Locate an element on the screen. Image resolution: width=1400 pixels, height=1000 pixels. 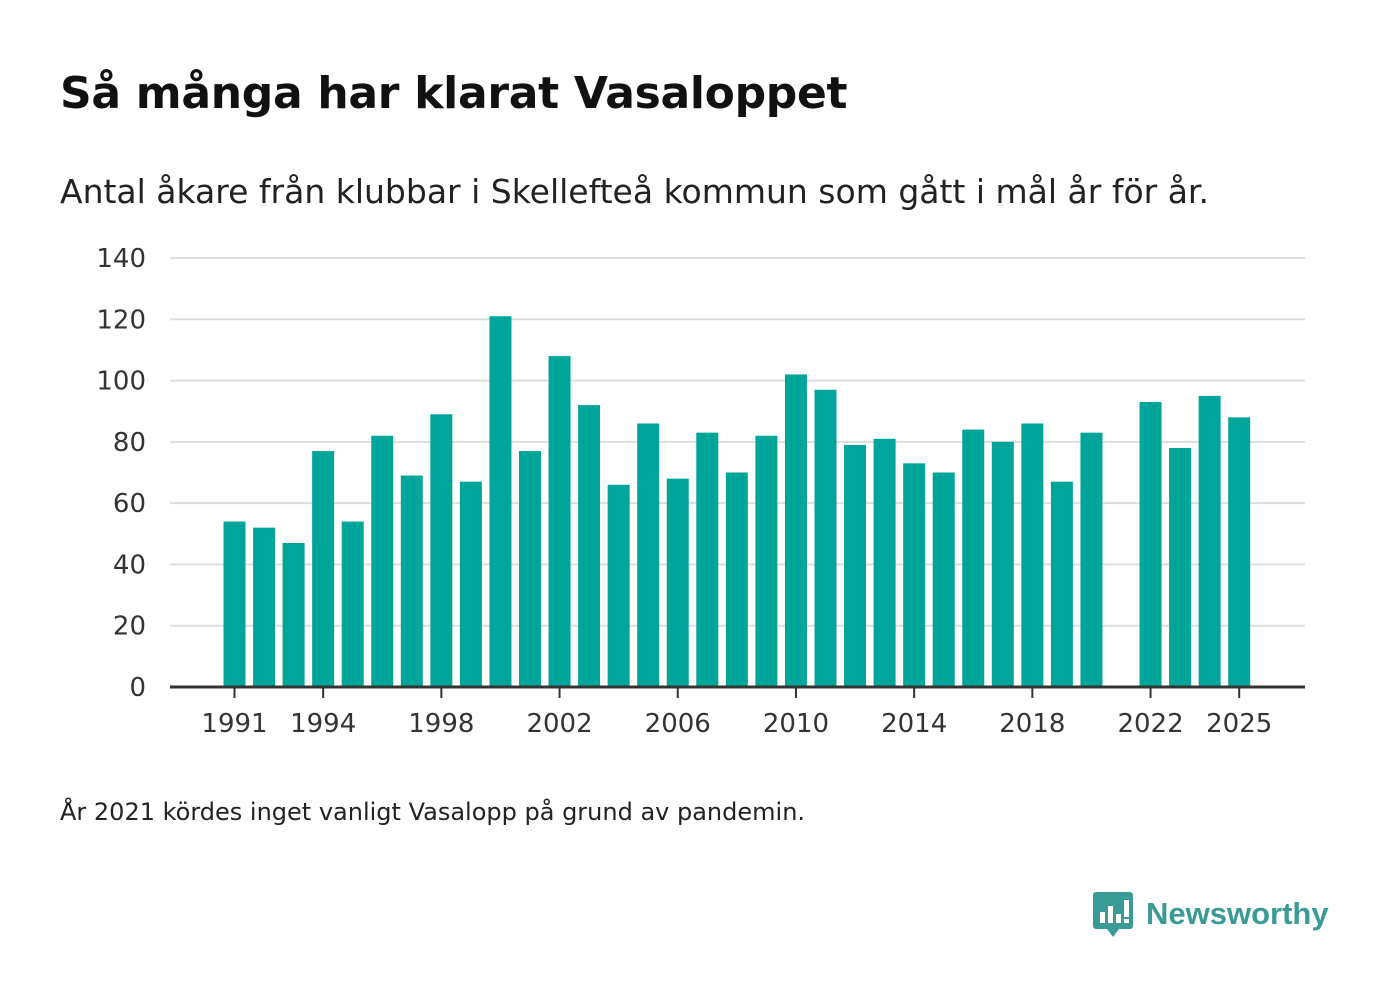
bar-2014 is located at coordinates (914, 575).